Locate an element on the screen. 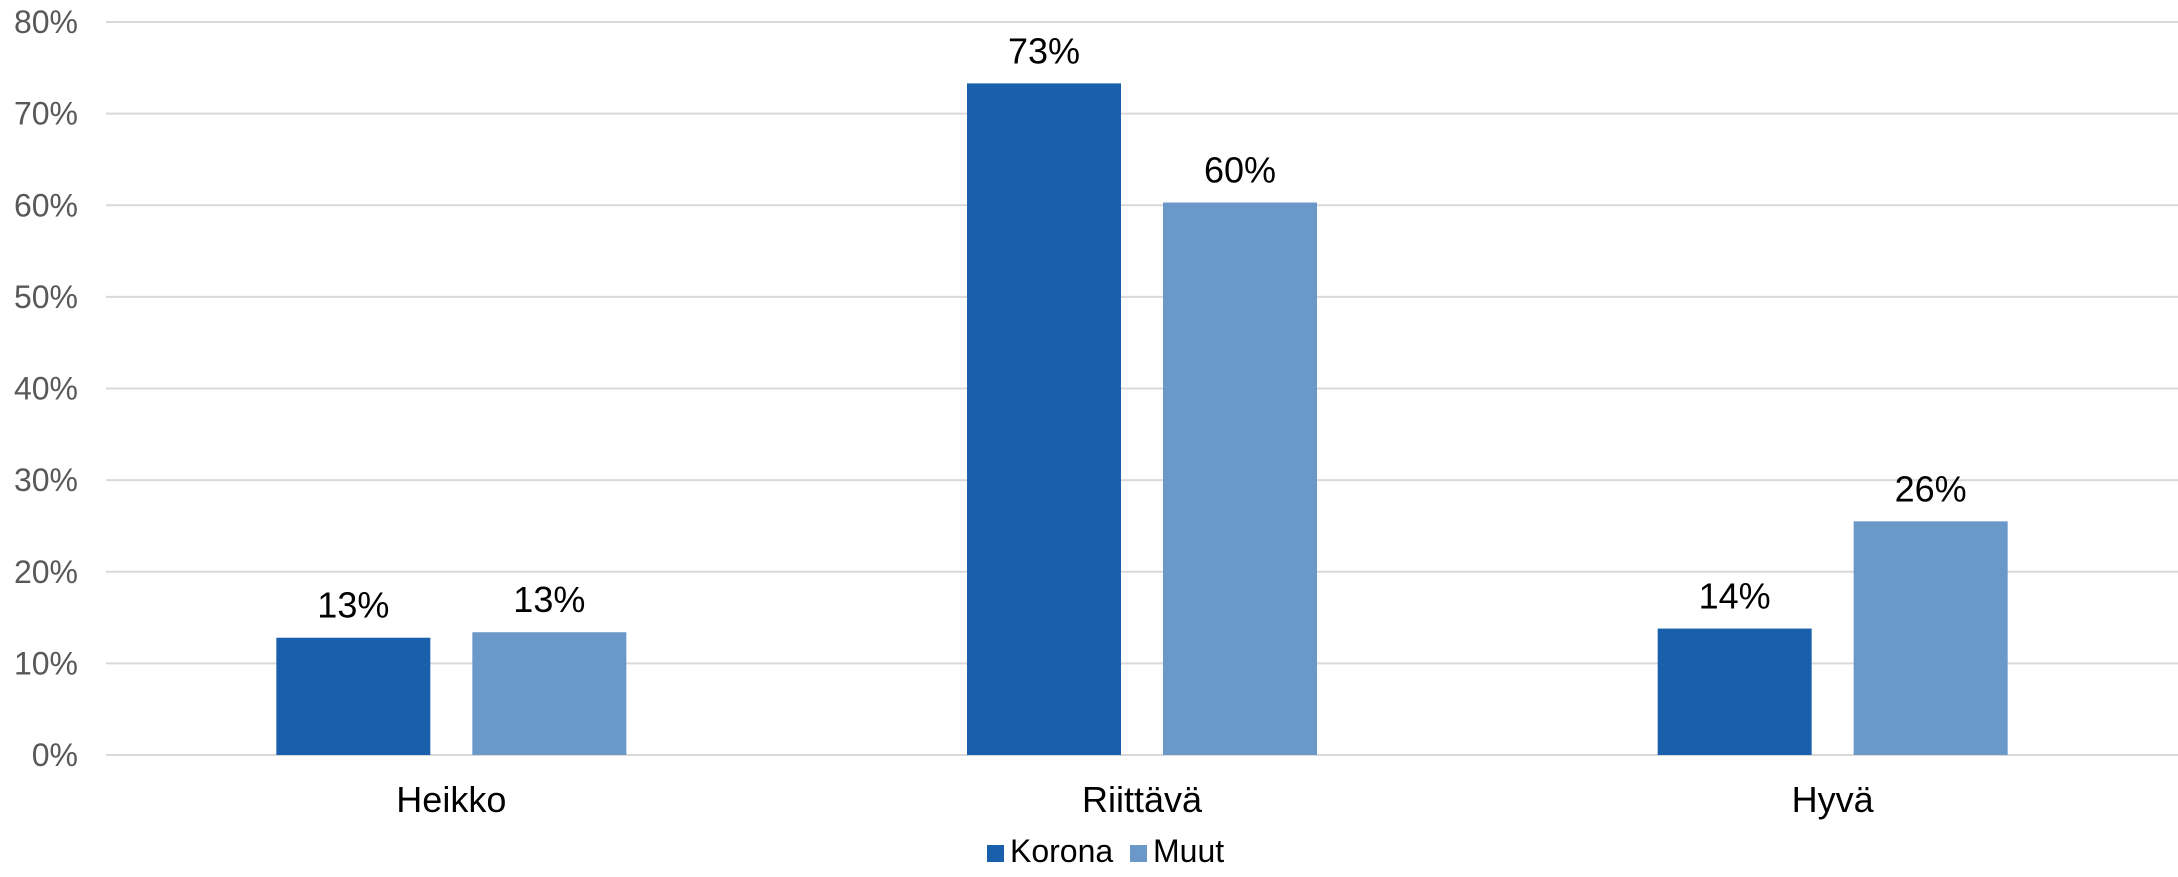 The width and height of the screenshot is (2178, 877). y-tick-label: 0% is located at coordinates (55, 755).